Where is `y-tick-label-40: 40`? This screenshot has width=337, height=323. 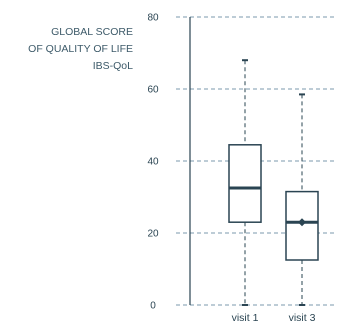
y-tick-label-40: 40 is located at coordinates (153, 162).